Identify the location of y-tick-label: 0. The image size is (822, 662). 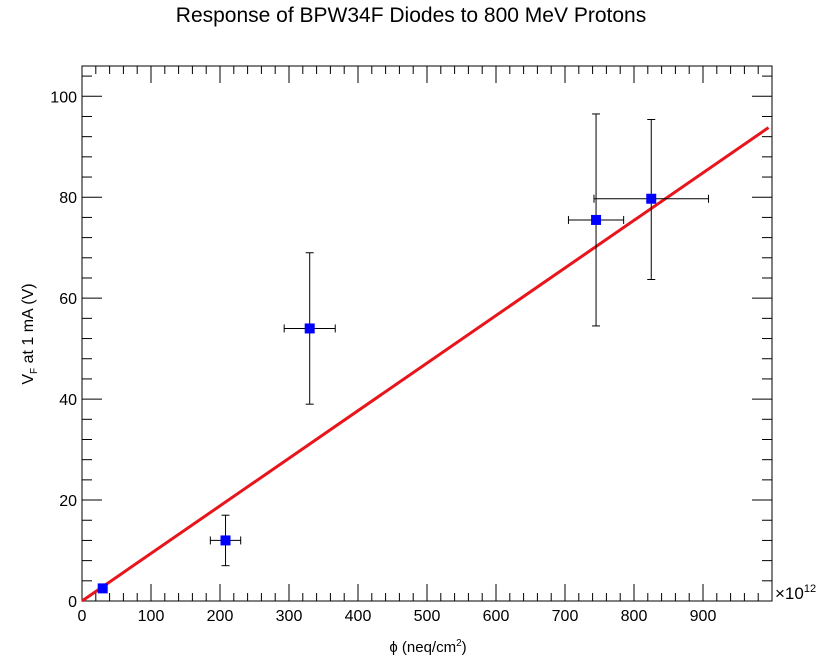
(72, 602).